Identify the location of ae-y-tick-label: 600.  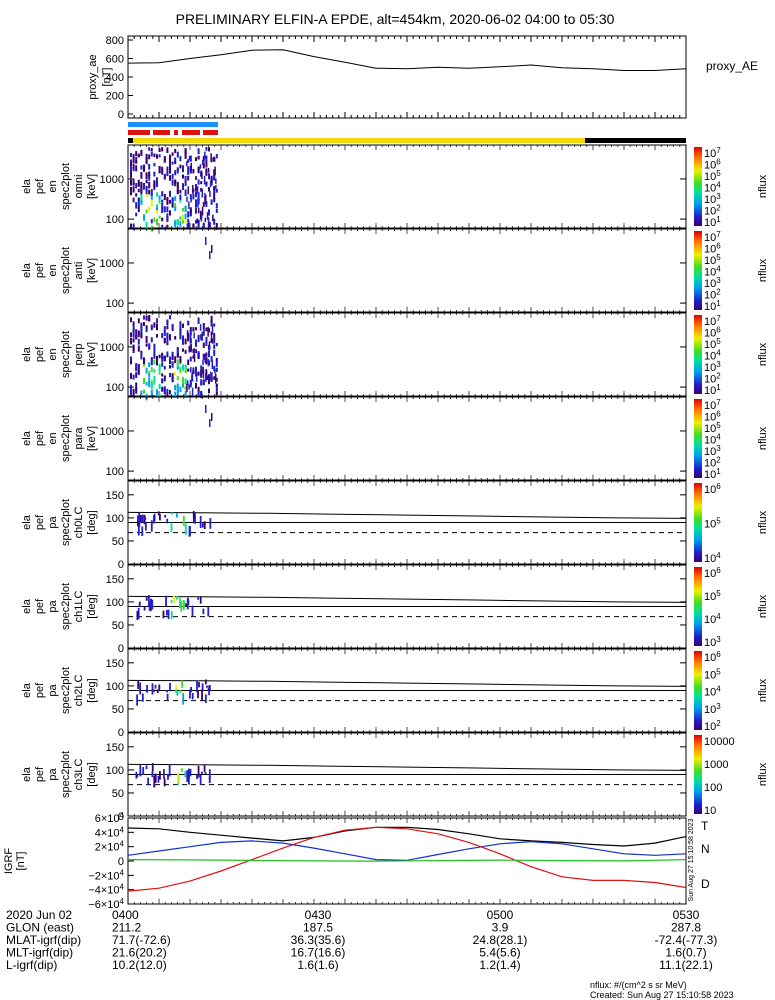
(115, 60).